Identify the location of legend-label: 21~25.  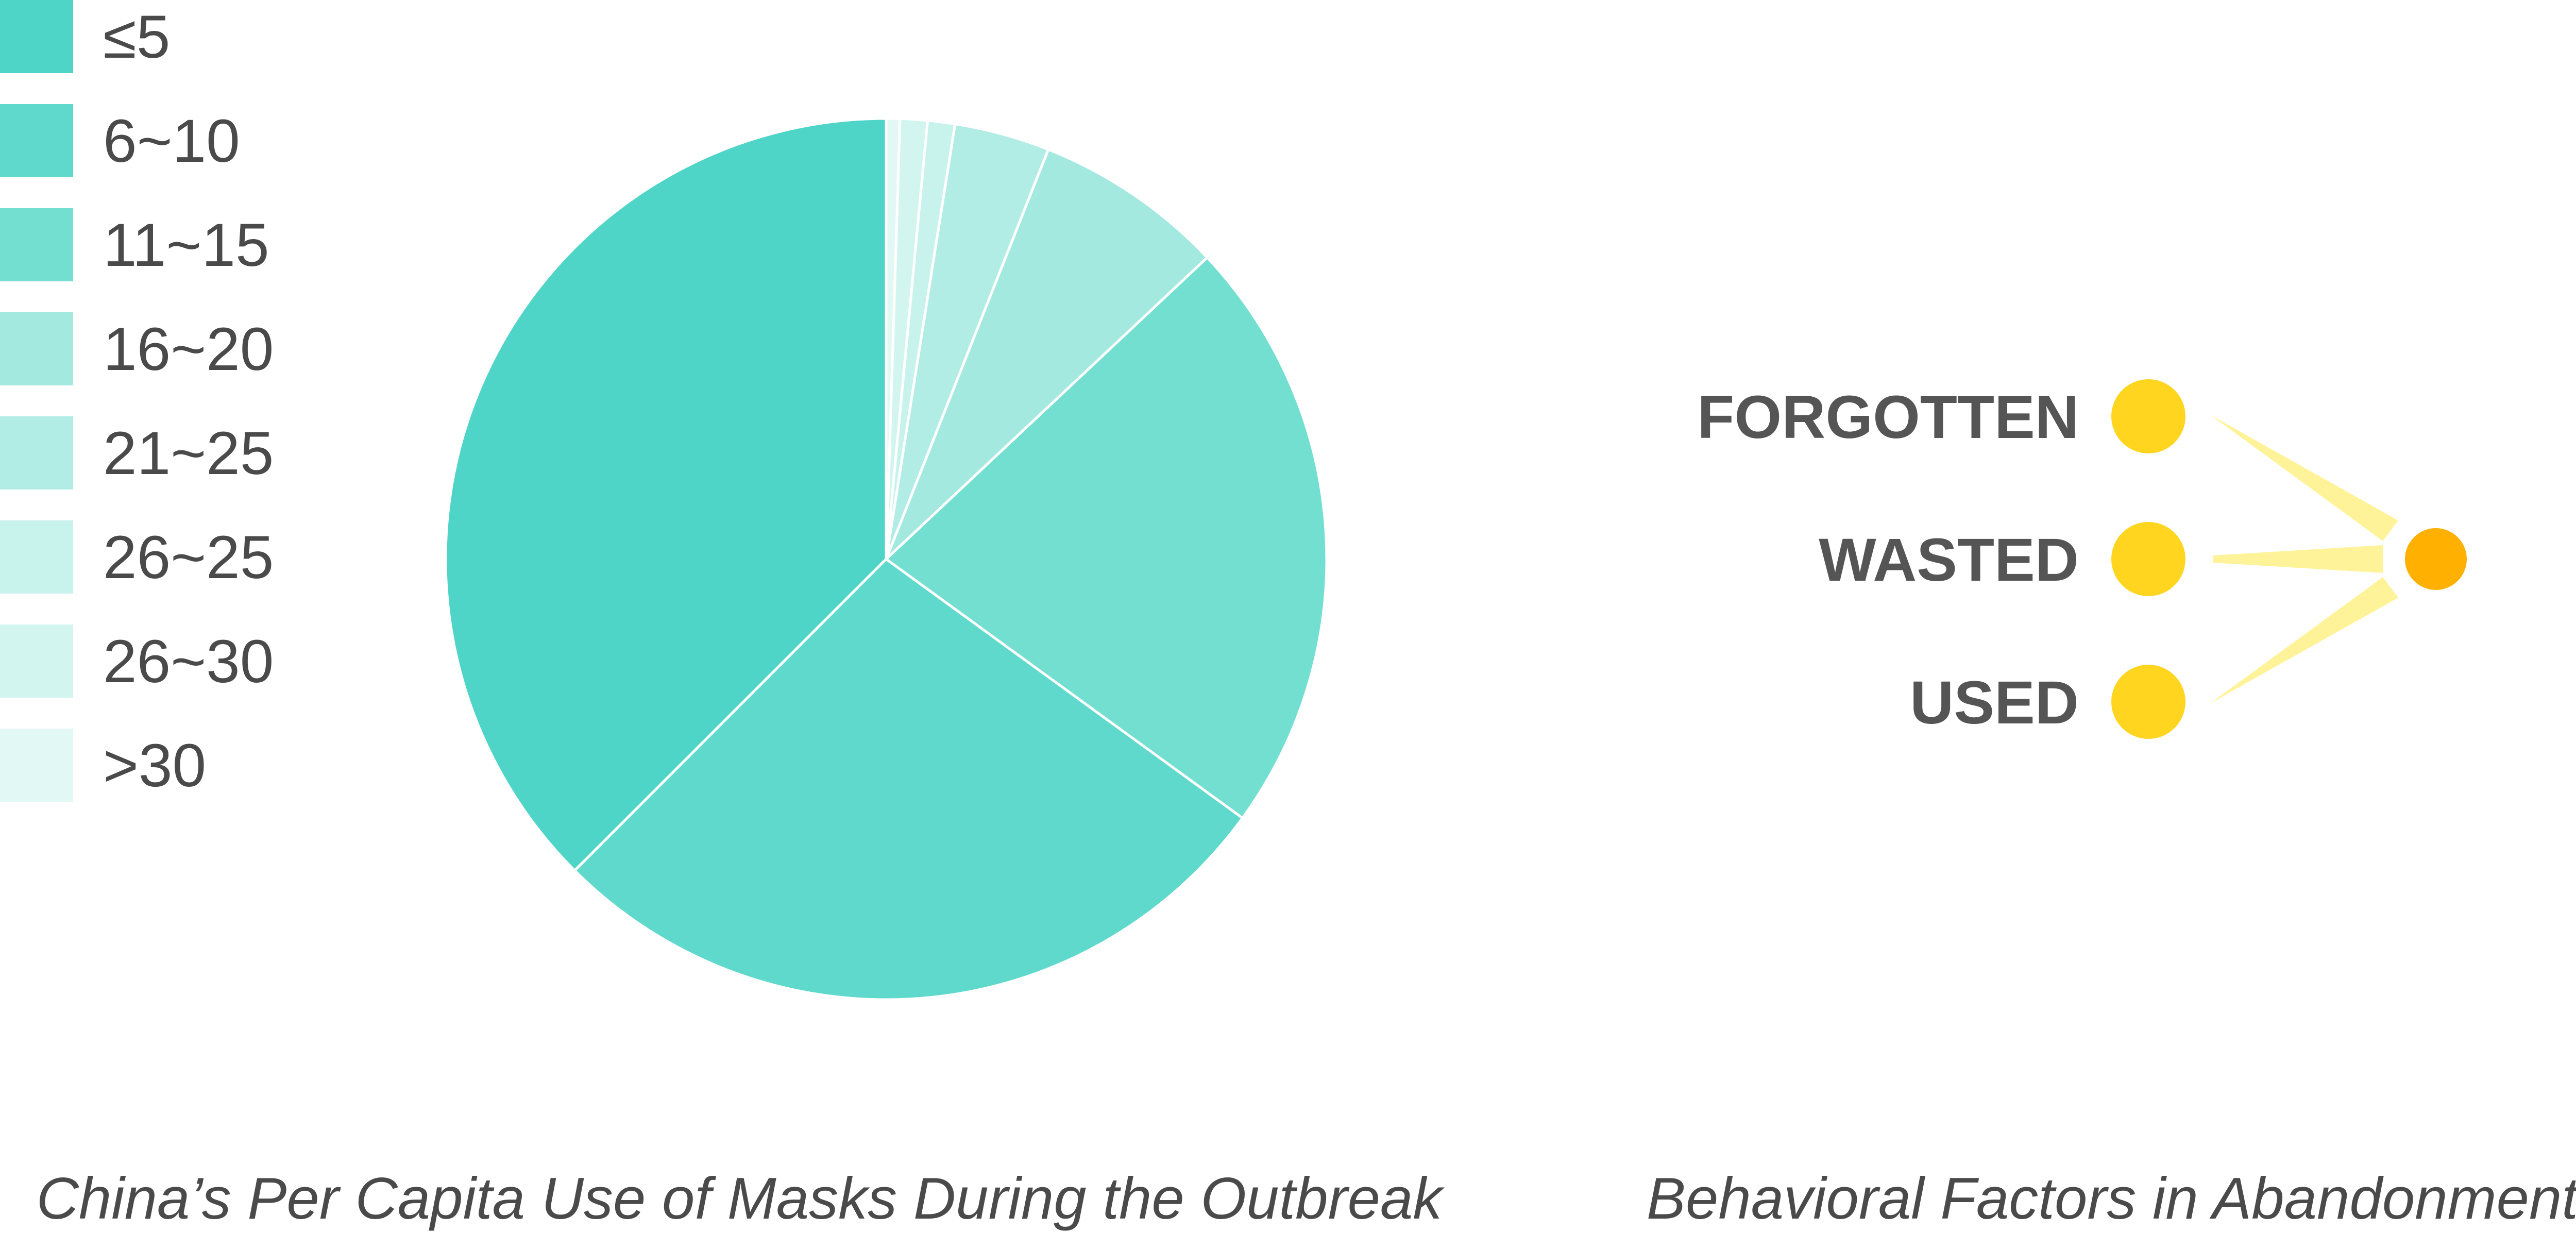
(188, 453).